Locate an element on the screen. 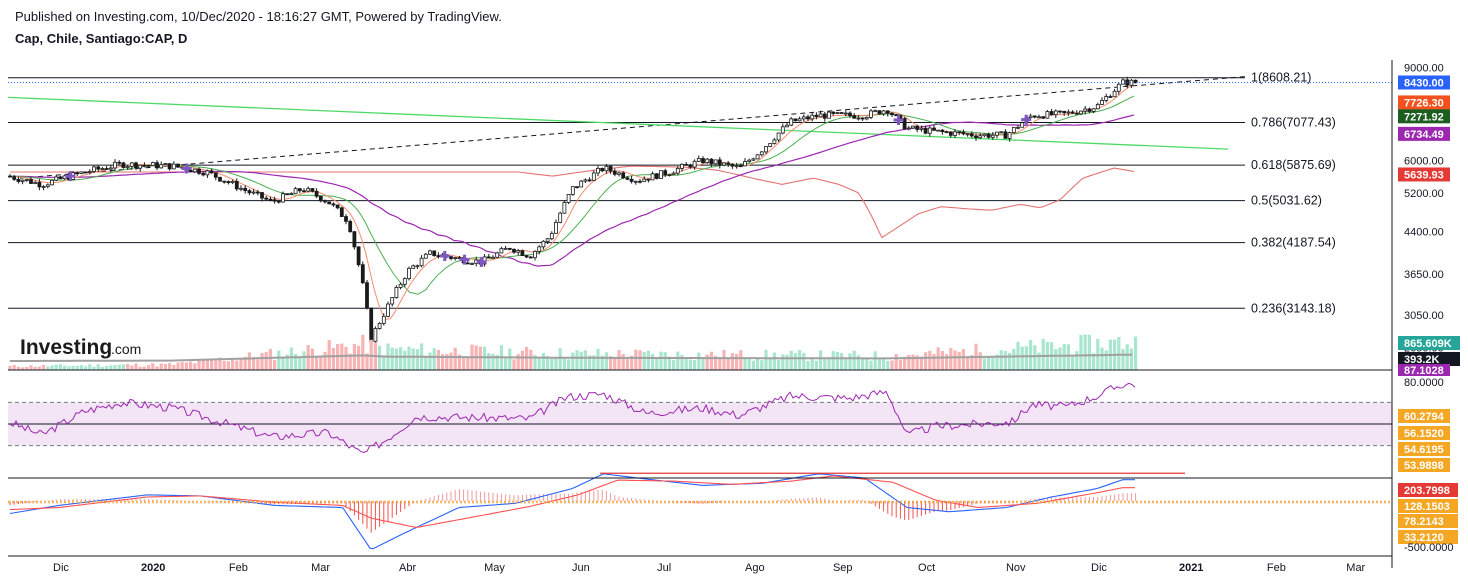 Image resolution: width=1468 pixels, height=580 pixels. price-tick-label: 3650.00 is located at coordinates (1424, 275).